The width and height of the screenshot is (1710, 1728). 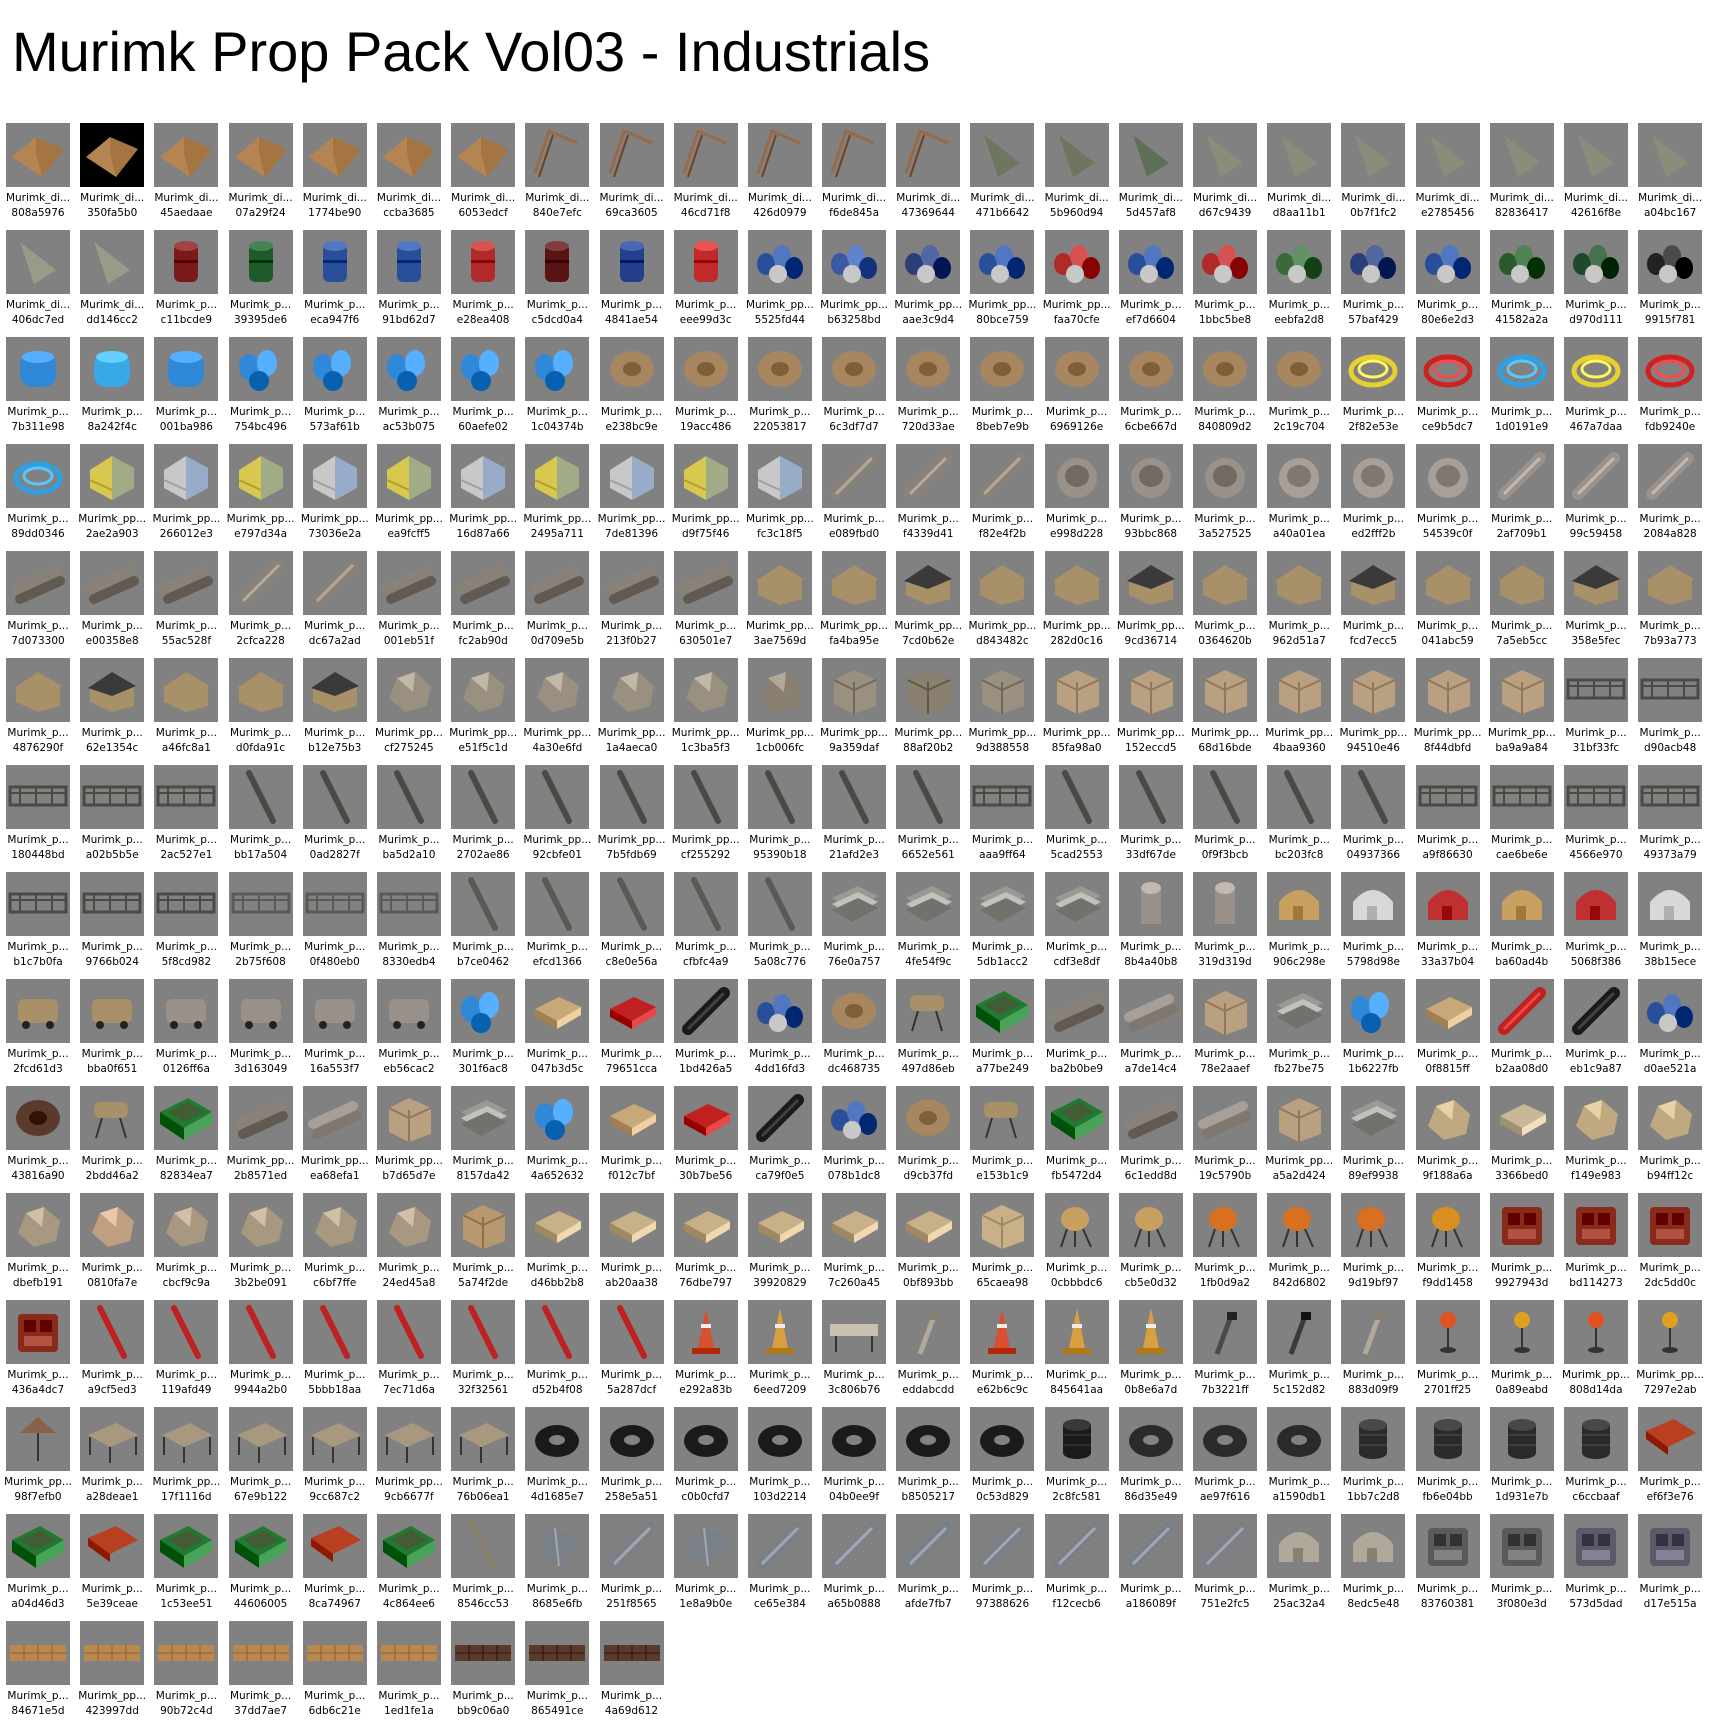 What do you see at coordinates (1526, 1460) in the screenshot?
I see `asset-tile: Murimk_p... 1d931e7b` at bounding box center [1526, 1460].